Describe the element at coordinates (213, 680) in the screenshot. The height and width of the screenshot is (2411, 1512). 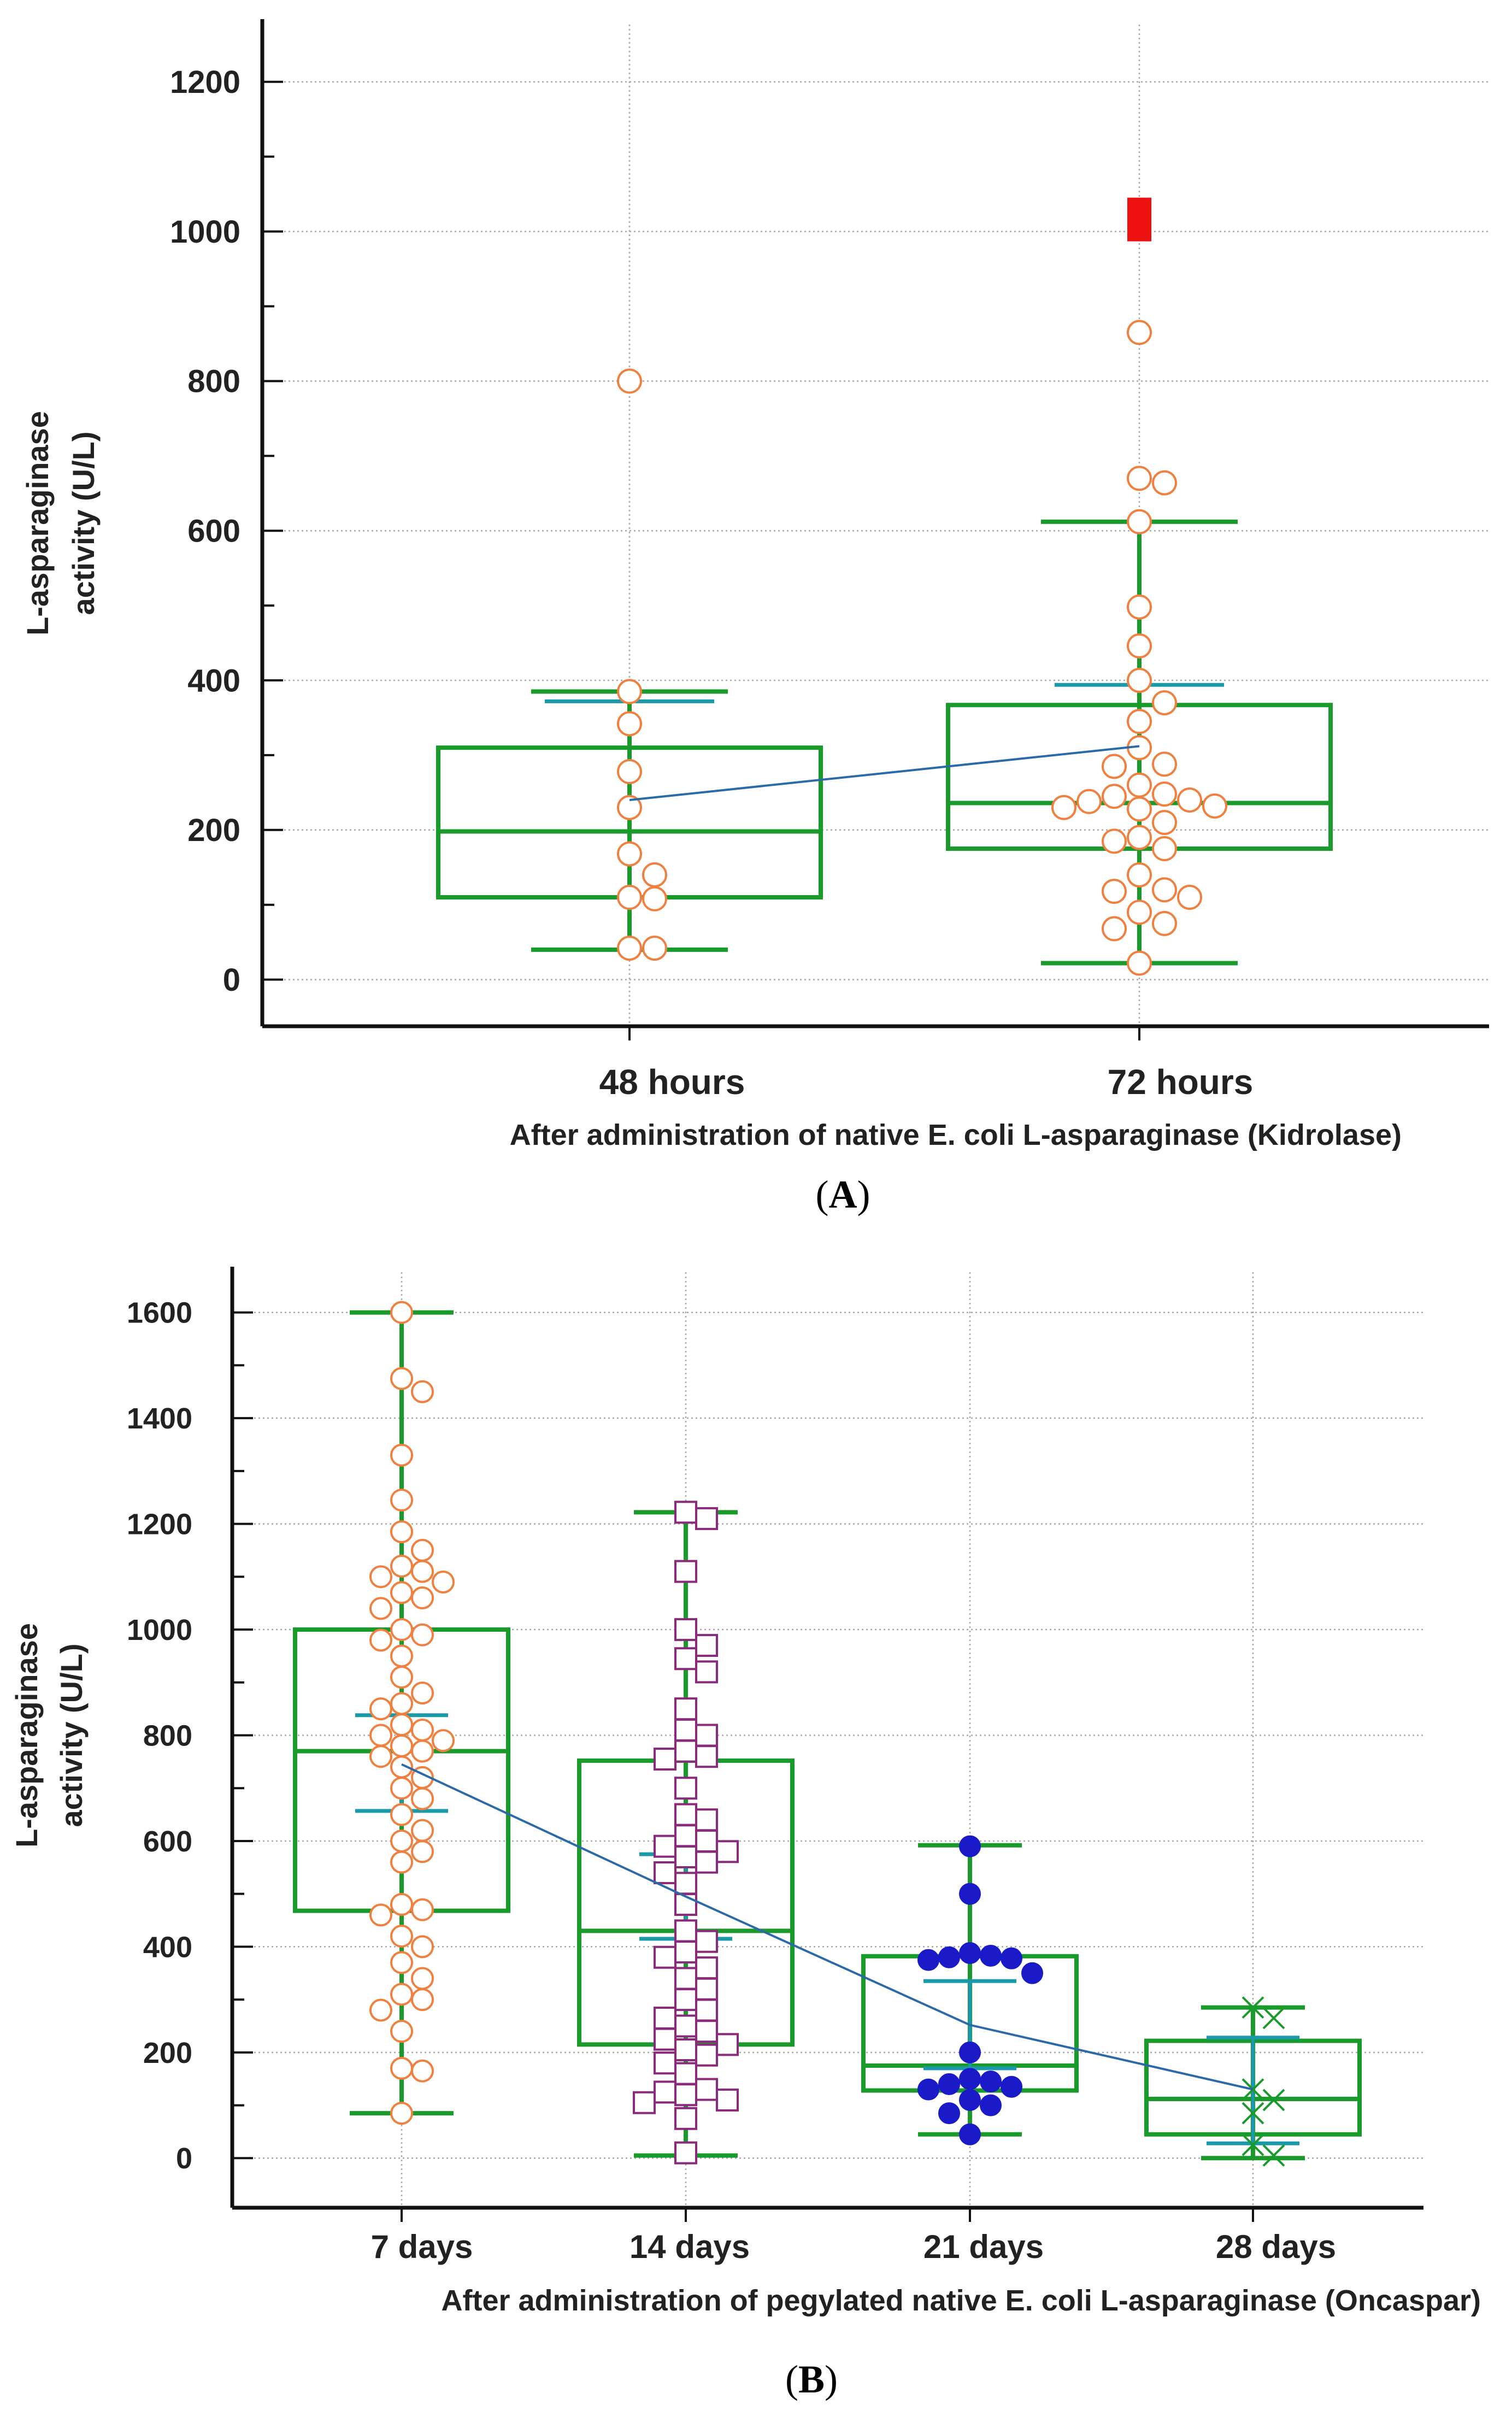
I see `y-tick-label-400: 400` at that location.